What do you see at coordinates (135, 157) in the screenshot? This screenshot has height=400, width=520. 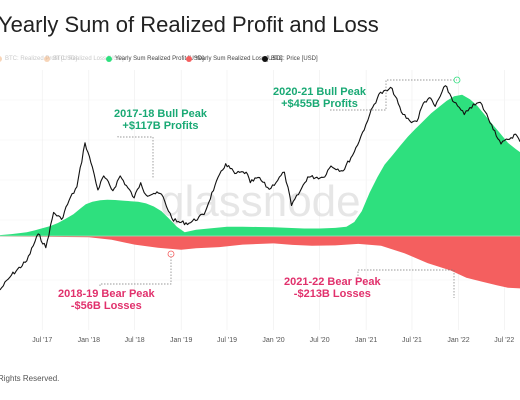 I see `annotation-connector-bull-2017` at bounding box center [135, 157].